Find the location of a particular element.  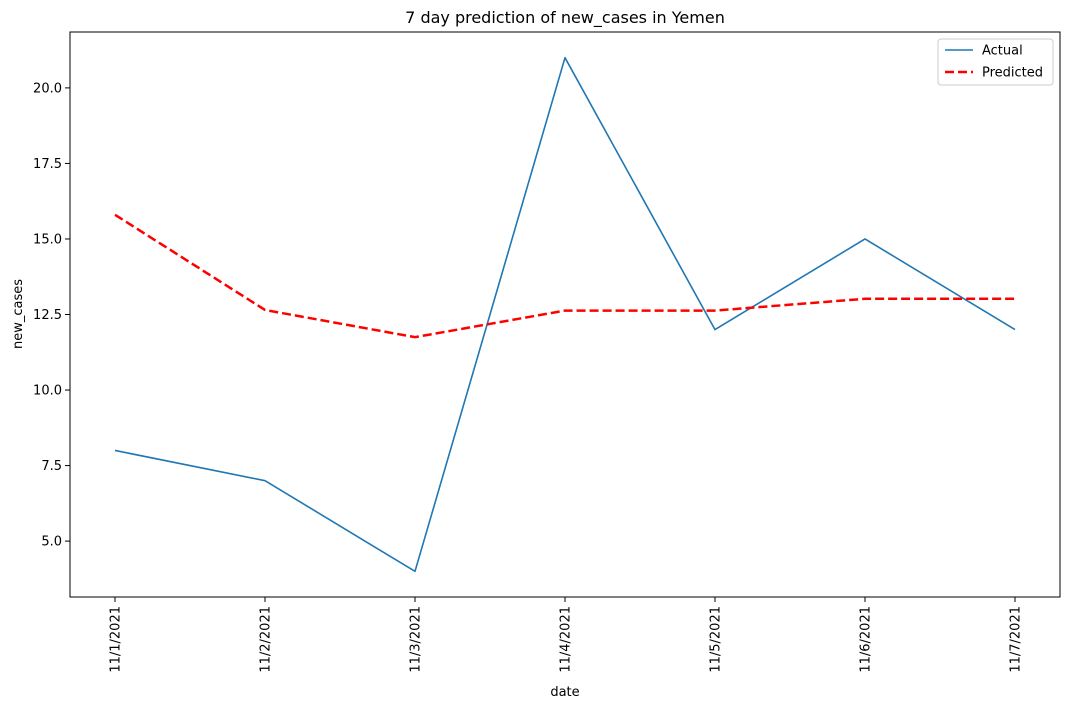

x-tick-label: 11/7/2021 is located at coordinates (1016, 639).